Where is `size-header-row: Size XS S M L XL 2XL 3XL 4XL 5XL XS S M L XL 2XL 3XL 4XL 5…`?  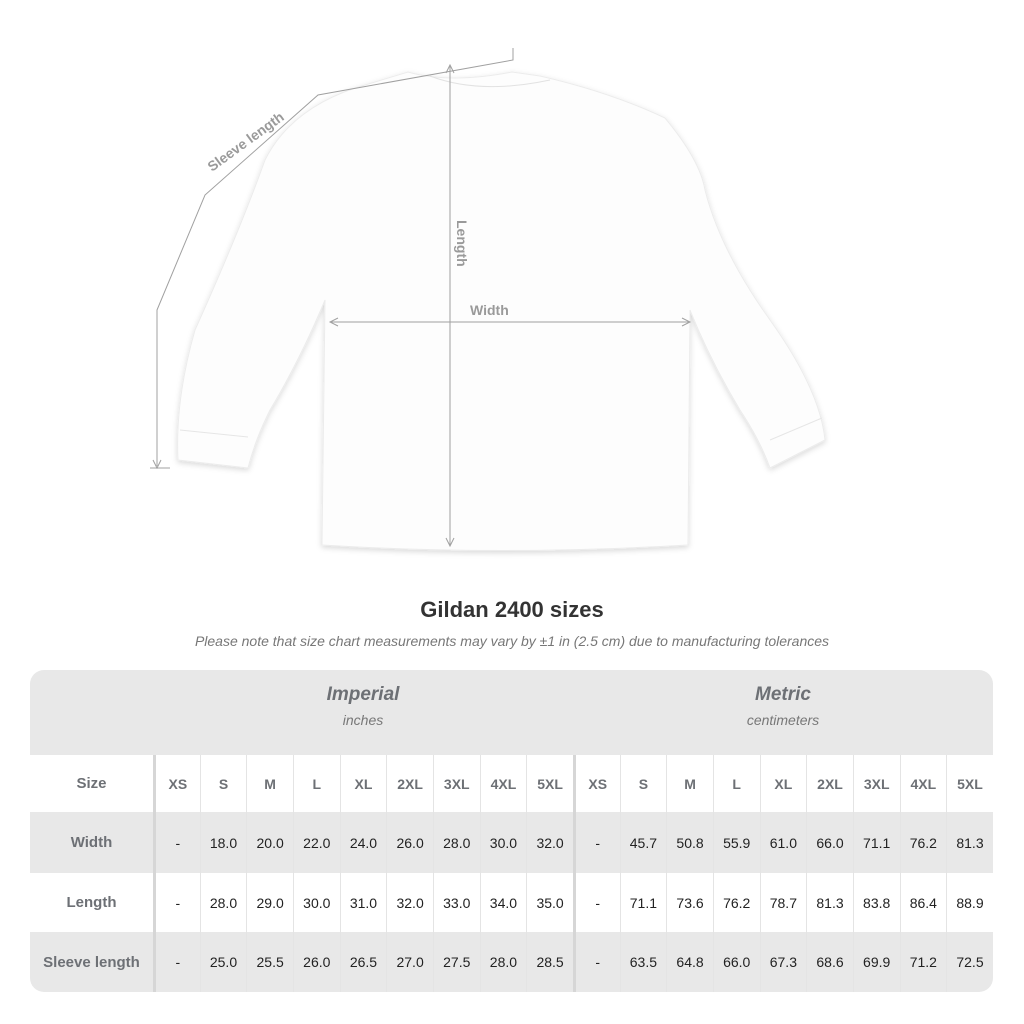 size-header-row: Size XS S M L XL 2XL 3XL 4XL 5XL XS S M L XL 2XL 3XL 4XL 5… is located at coordinates (511, 783).